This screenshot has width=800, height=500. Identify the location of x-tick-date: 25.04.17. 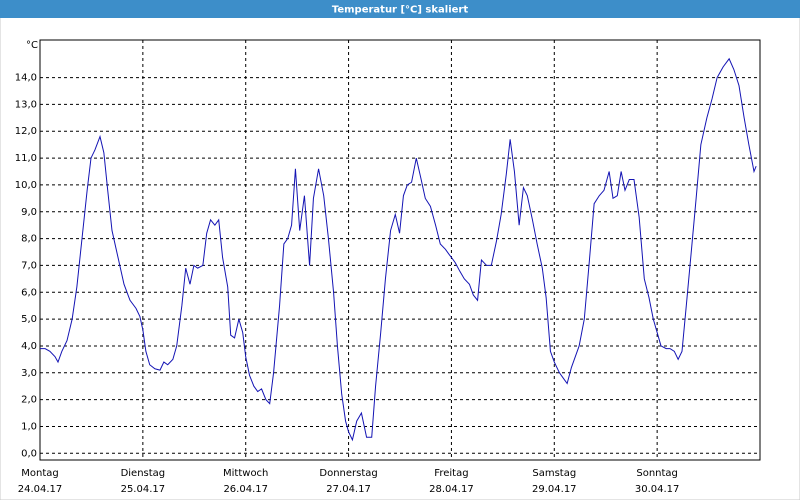
(143, 489).